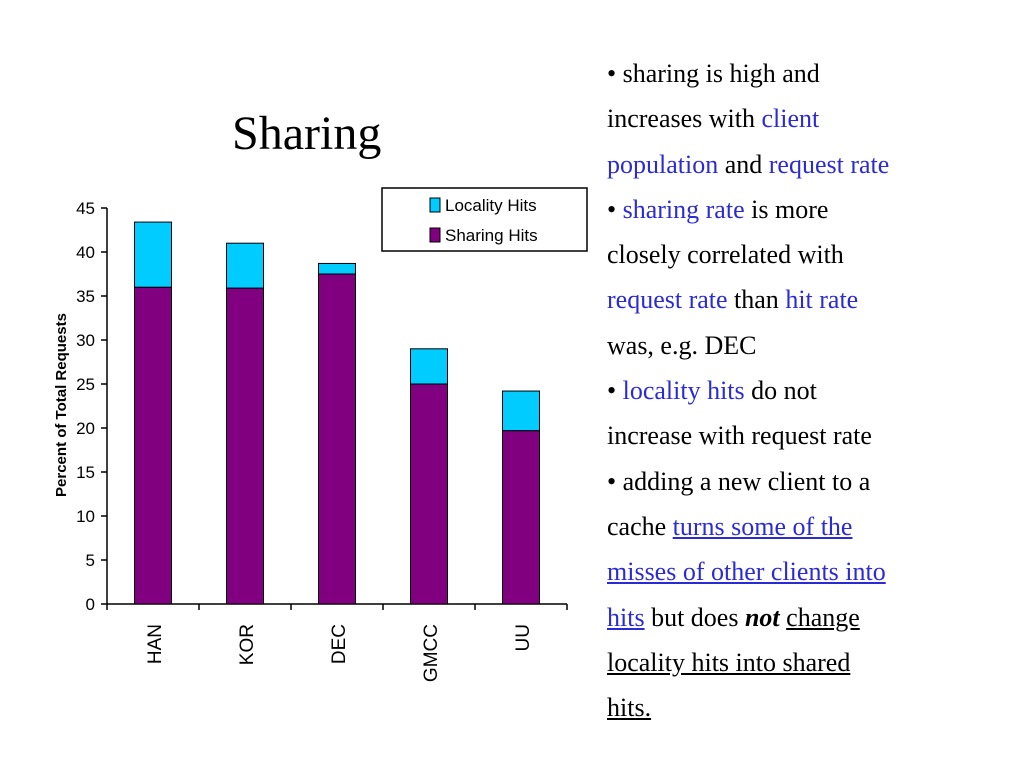 The image size is (1024, 768). What do you see at coordinates (713, 73) in the screenshot?
I see `bullet-segment: • sharing is high and` at bounding box center [713, 73].